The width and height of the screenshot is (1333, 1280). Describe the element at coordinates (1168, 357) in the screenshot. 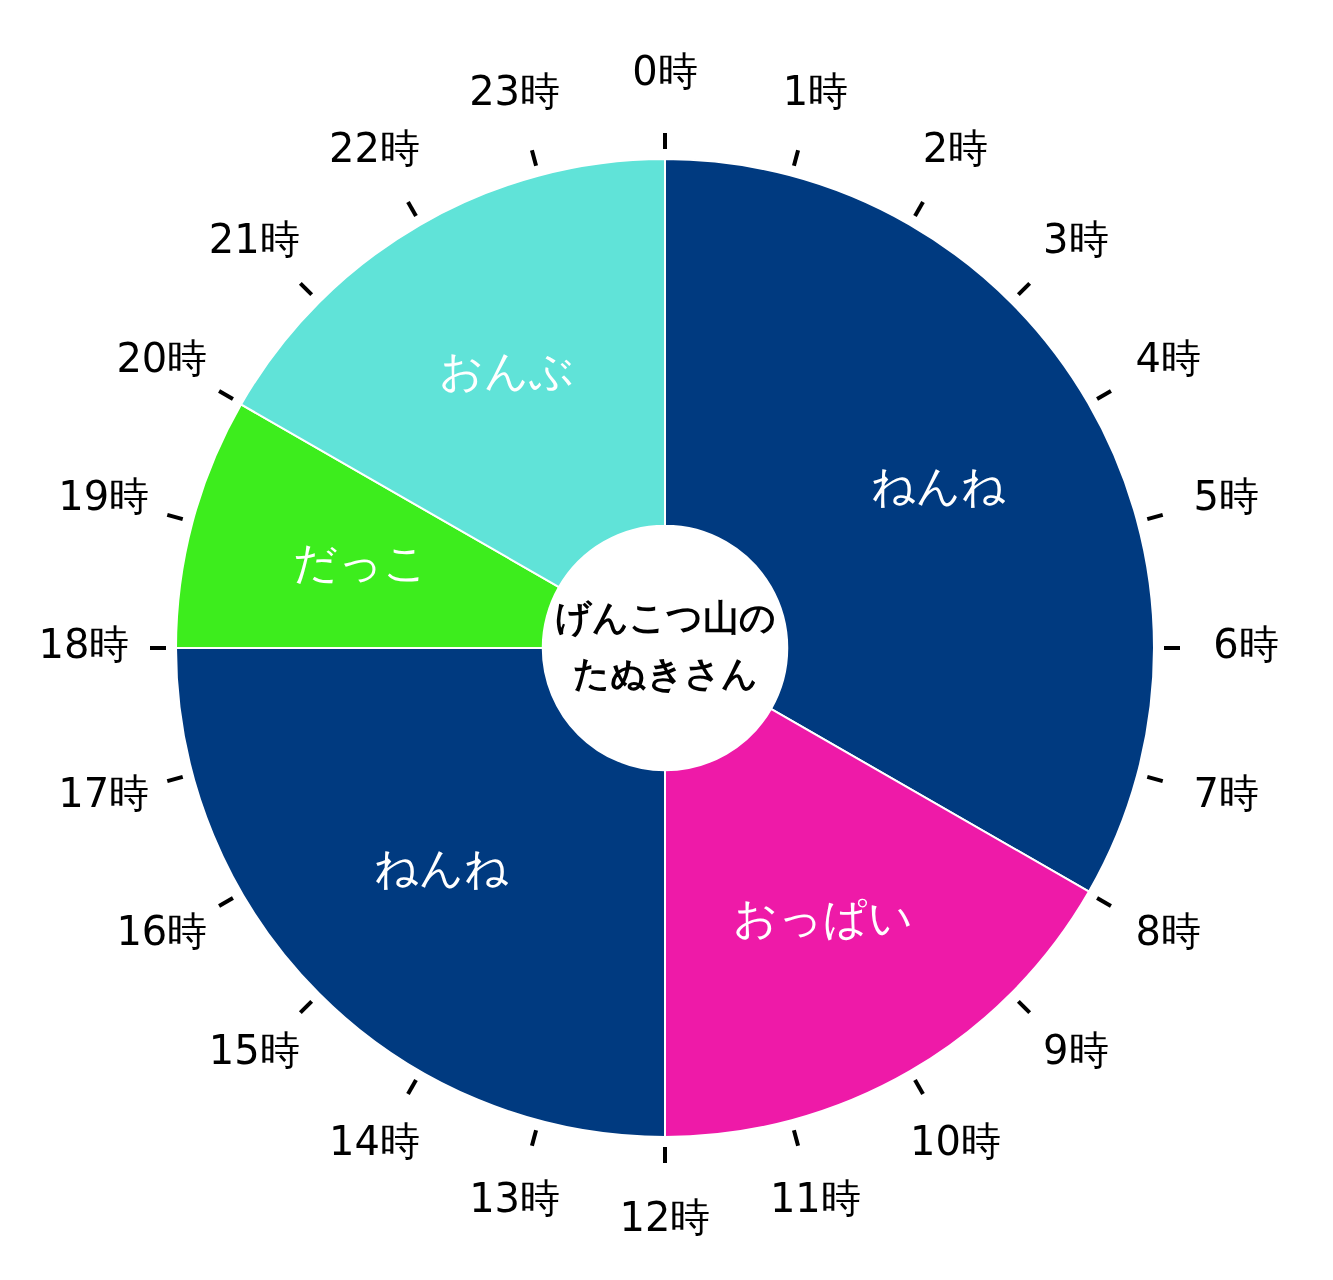

I see `text: 4時` at that location.